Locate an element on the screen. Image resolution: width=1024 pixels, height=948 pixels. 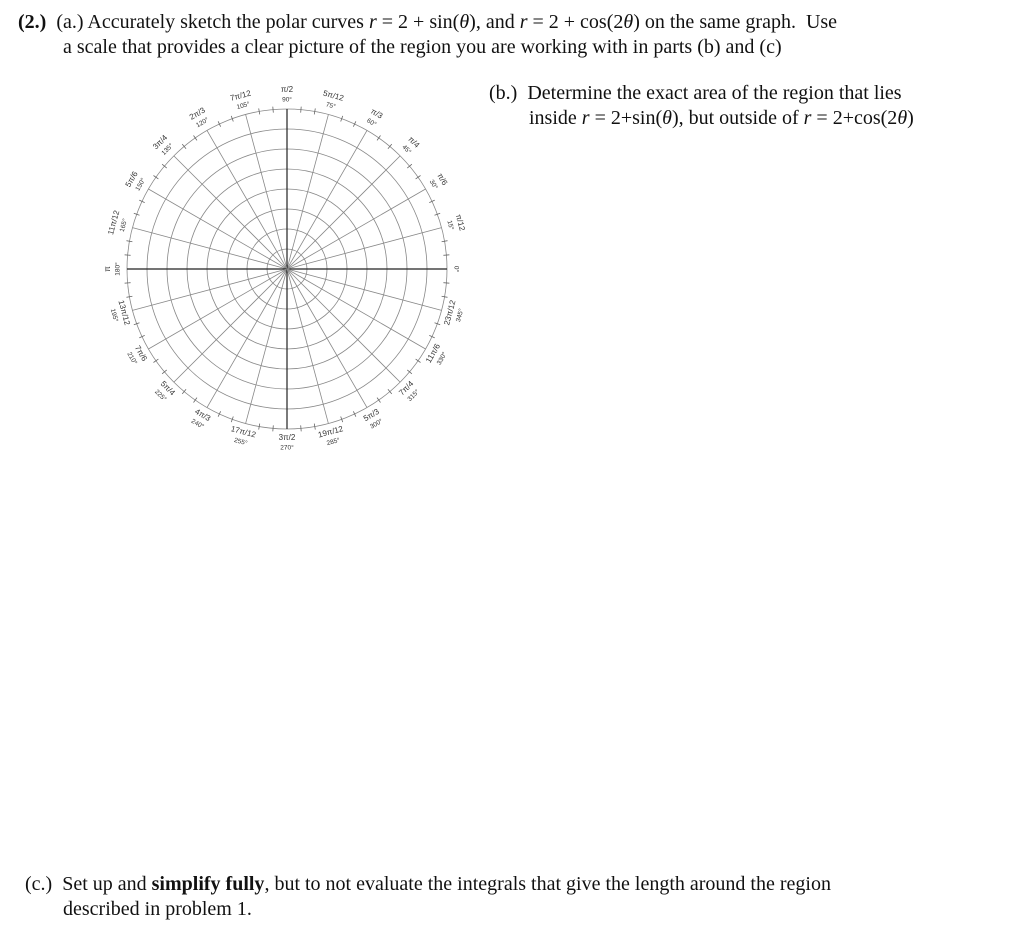
angle-label: 0° is located at coordinates (456, 269).